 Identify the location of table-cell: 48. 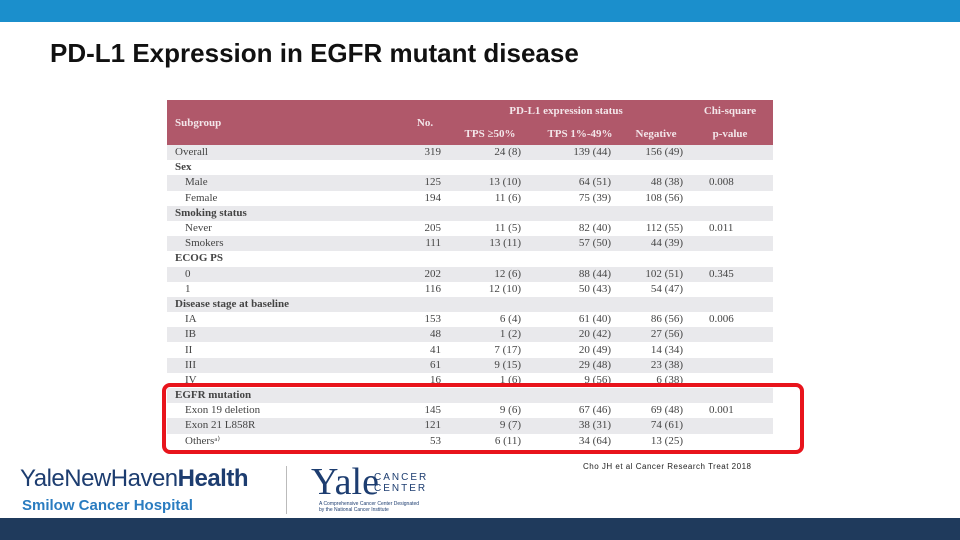
(425, 335).